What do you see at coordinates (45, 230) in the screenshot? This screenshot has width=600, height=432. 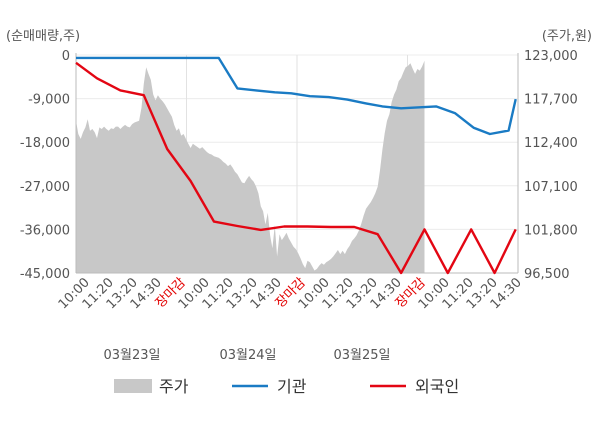 I see `left-tick-label: -36,000` at bounding box center [45, 230].